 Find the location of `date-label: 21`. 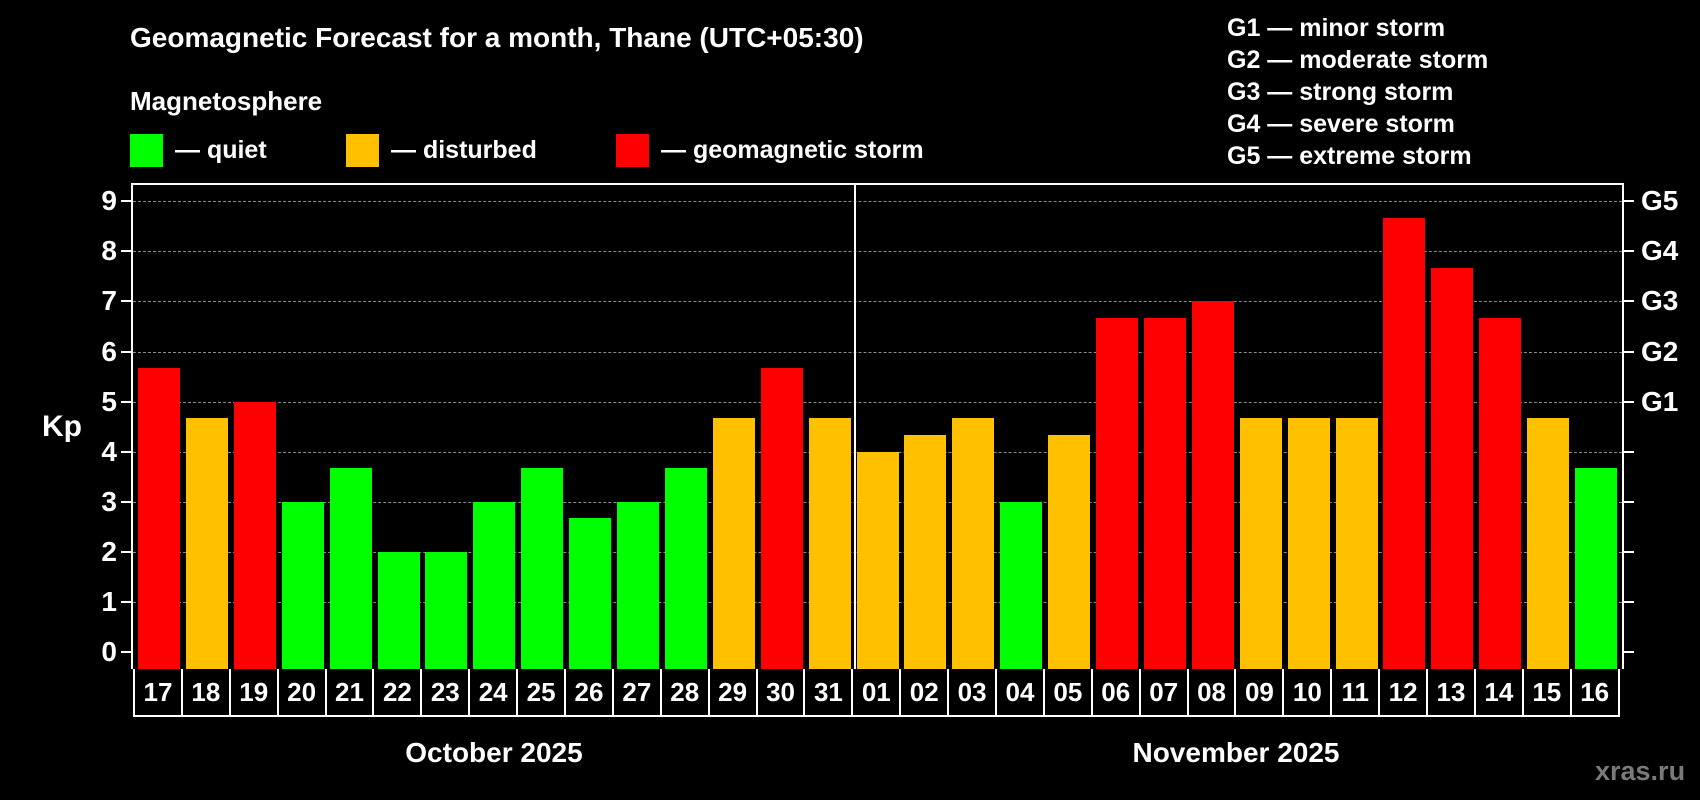

date-label: 21 is located at coordinates (351, 692).